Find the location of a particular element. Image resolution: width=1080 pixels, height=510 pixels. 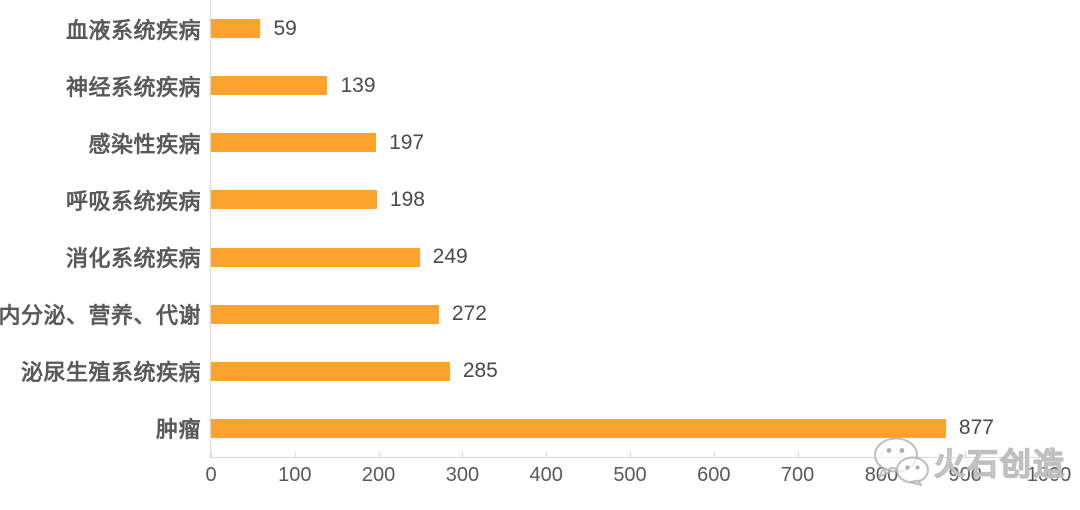

bar-row: 血液系统疾病 59 is located at coordinates (557, 28).